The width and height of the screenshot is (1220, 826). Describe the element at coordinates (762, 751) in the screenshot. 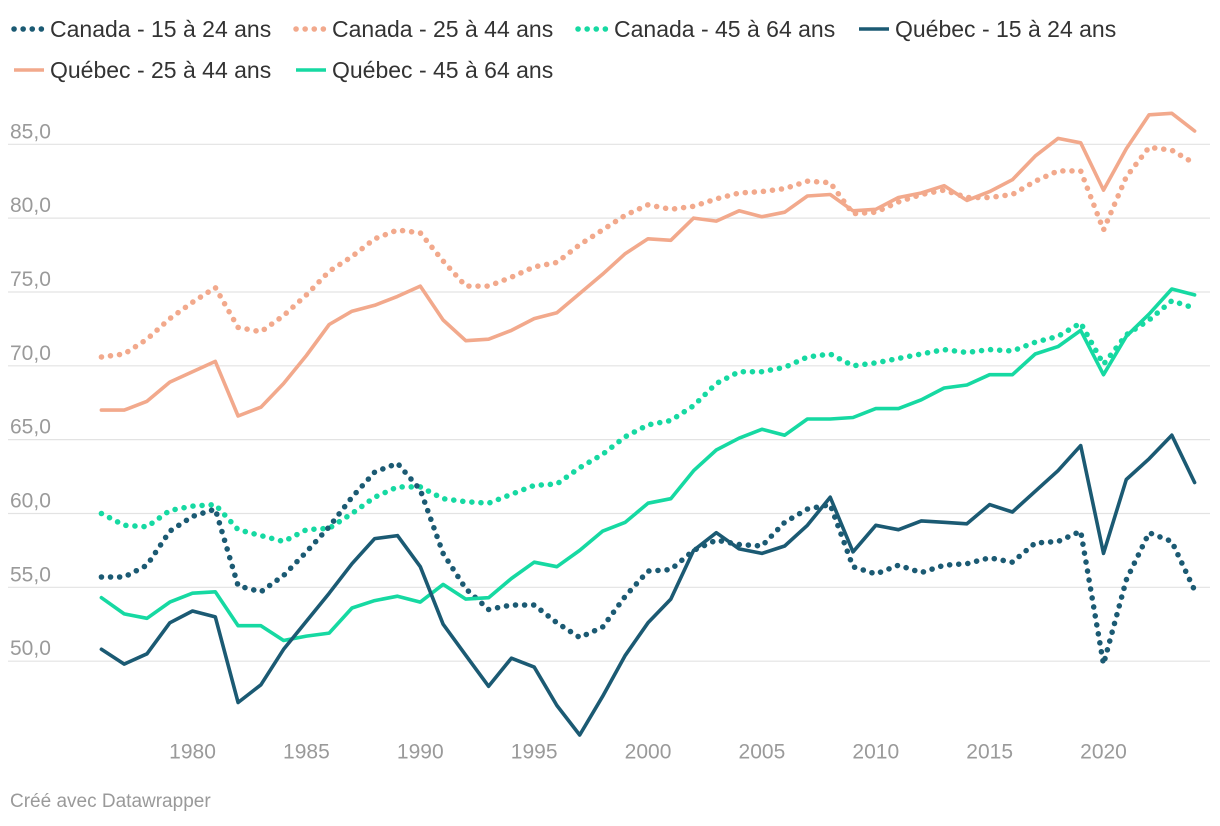

I see `x-tick-label: 2005` at that location.